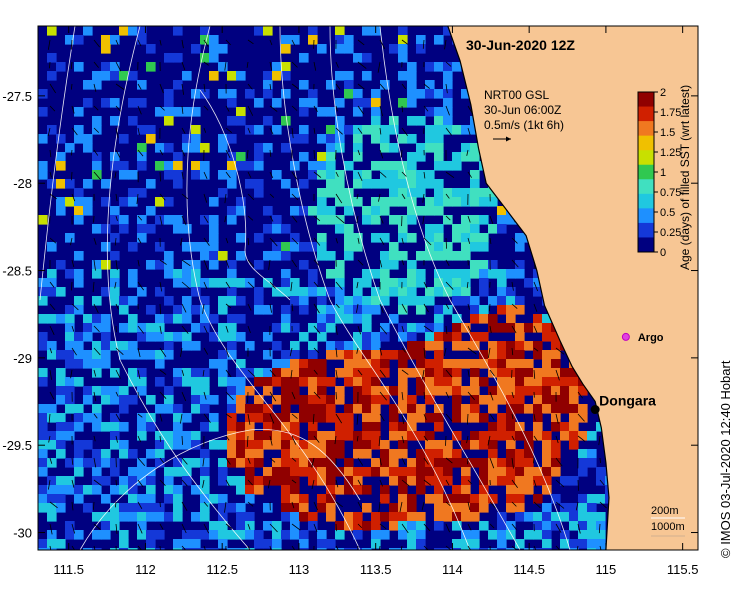  What do you see at coordinates (670, 153) in the screenshot?
I see `colorbar-tick-label: 1.25` at bounding box center [670, 153].